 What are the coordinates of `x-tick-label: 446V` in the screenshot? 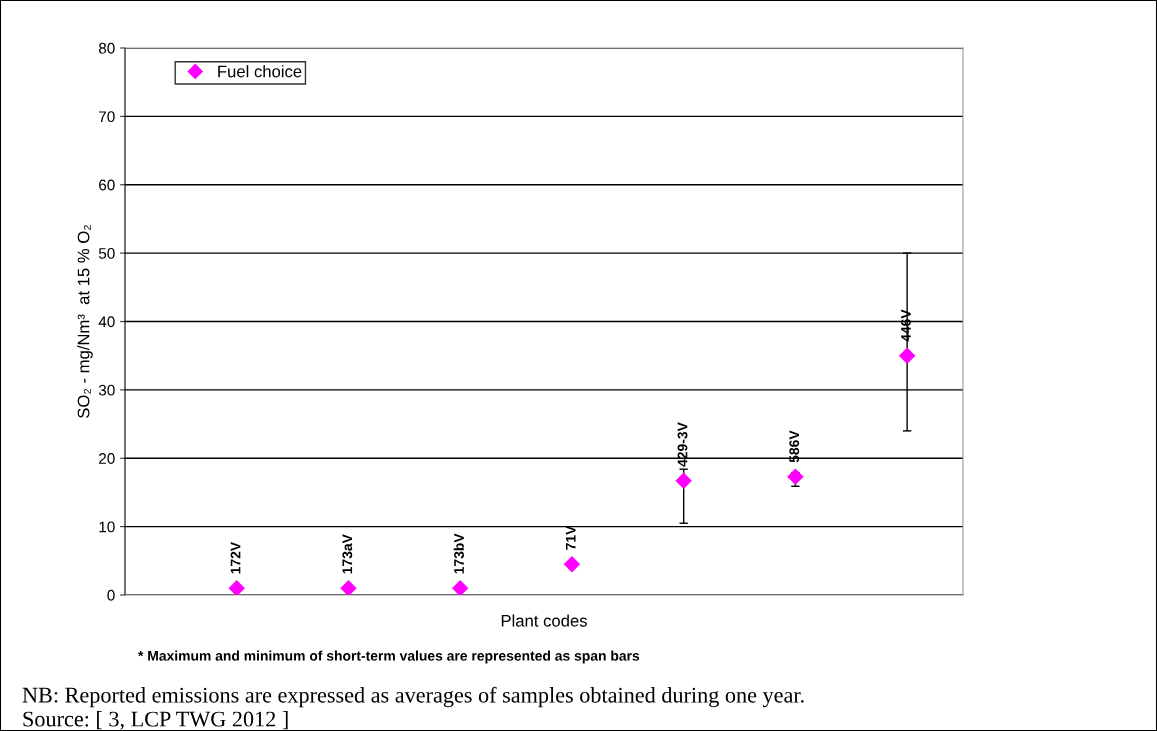 It's located at (906, 325).